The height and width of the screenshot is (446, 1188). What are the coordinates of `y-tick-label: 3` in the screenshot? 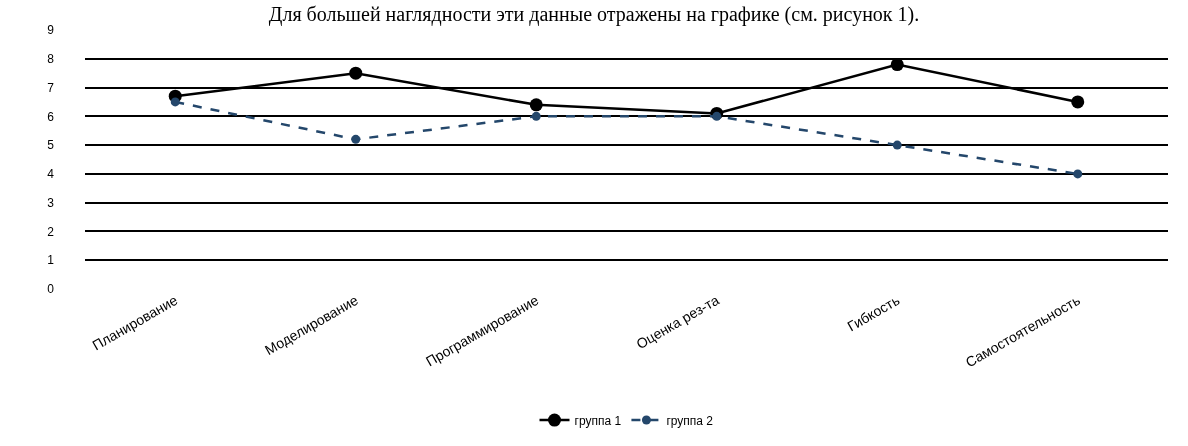 It's located at (51, 202).